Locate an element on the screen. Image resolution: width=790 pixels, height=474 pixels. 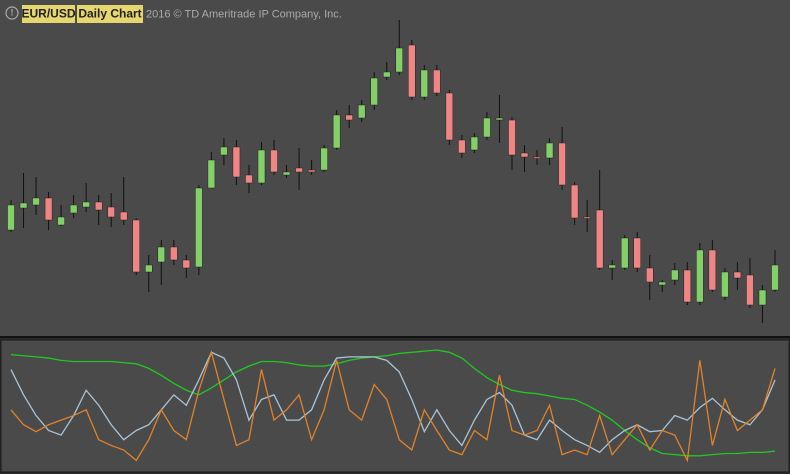
symbol-badge is located at coordinates (48, 14).